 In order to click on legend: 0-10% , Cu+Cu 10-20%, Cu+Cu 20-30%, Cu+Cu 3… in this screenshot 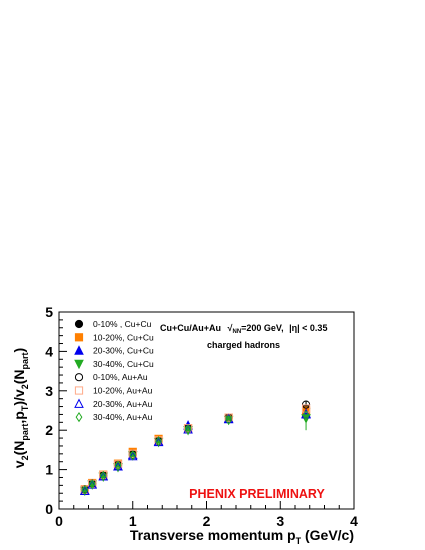, I will do `click(114, 371)`.